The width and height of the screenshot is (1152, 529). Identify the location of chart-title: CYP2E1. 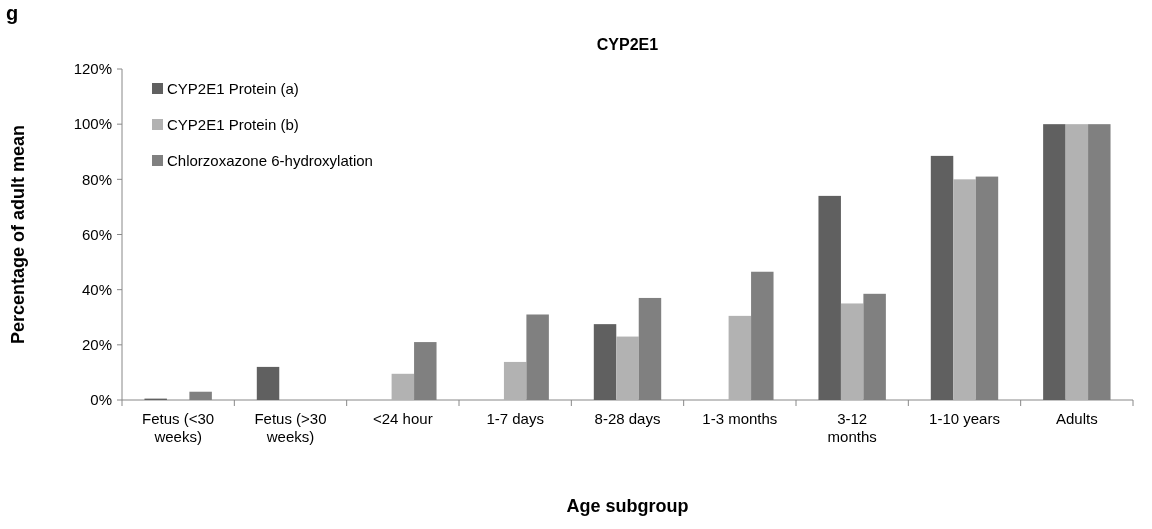
(627, 44).